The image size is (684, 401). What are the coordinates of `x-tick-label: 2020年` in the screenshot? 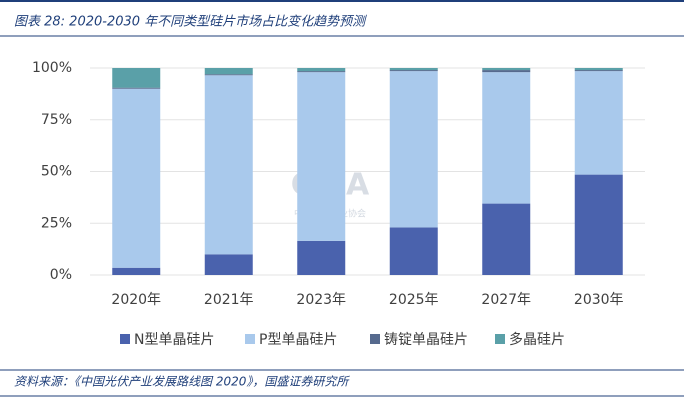 It's located at (136, 300).